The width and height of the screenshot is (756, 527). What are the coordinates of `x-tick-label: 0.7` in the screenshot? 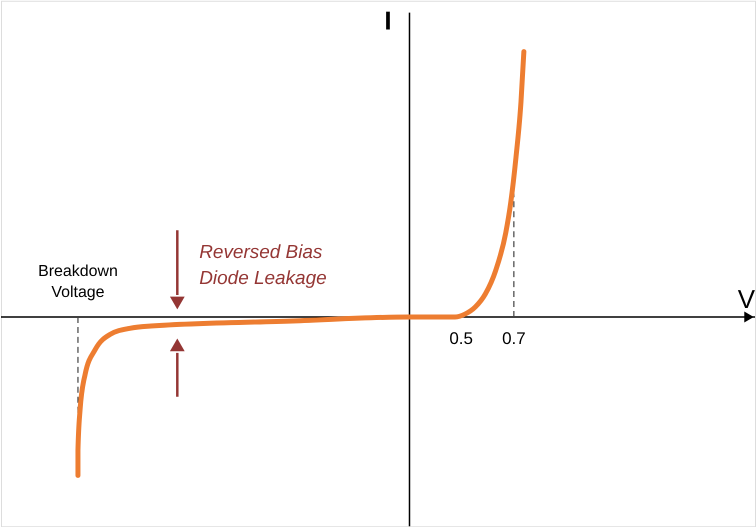 It's located at (514, 338).